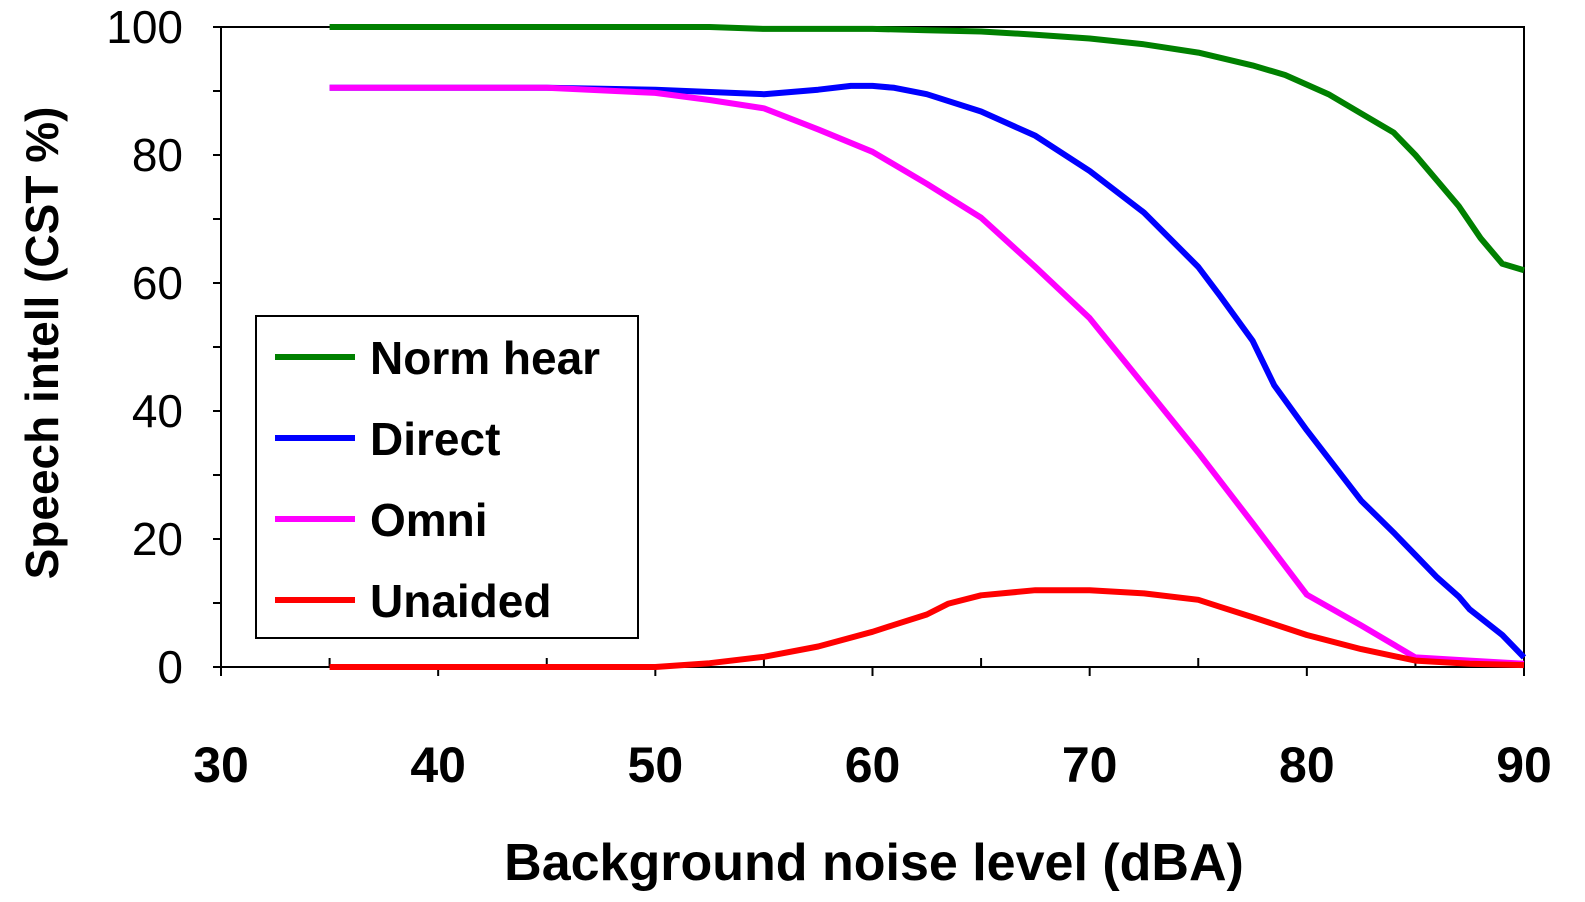 The width and height of the screenshot is (1585, 902). What do you see at coordinates (1090, 765) in the screenshot?
I see `x-tick-label: 70` at bounding box center [1090, 765].